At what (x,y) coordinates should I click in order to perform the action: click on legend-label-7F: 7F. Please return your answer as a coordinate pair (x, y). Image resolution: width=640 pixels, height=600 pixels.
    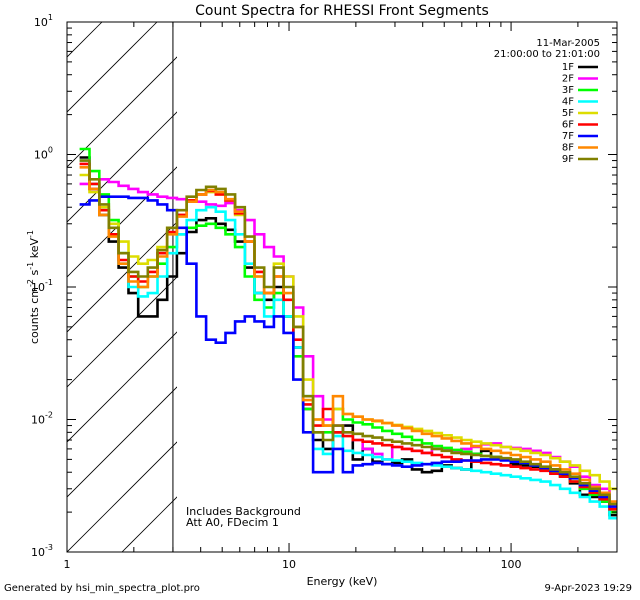
    Looking at the image, I should click on (568, 136).